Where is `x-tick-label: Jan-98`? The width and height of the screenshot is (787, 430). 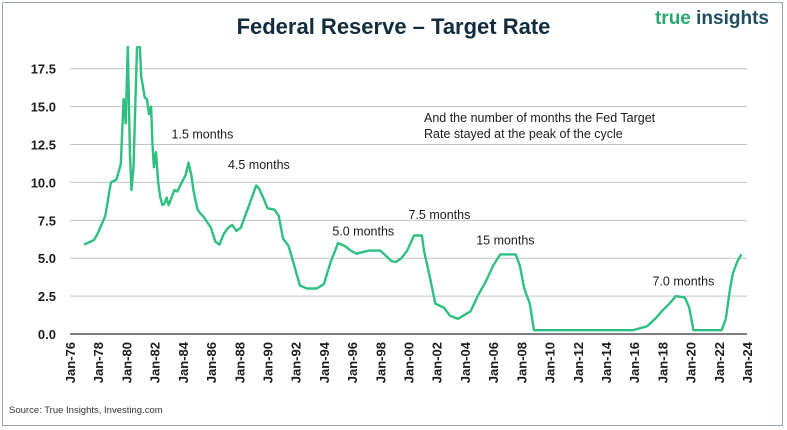
x-tick-label: Jan-98 is located at coordinates (380, 362).